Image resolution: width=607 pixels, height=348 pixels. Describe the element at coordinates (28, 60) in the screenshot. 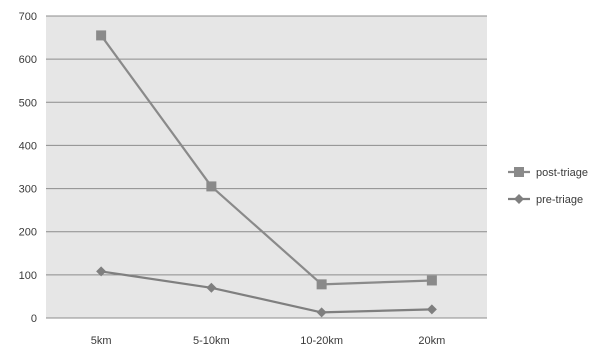

I see `y-tick-label: 600` at that location.